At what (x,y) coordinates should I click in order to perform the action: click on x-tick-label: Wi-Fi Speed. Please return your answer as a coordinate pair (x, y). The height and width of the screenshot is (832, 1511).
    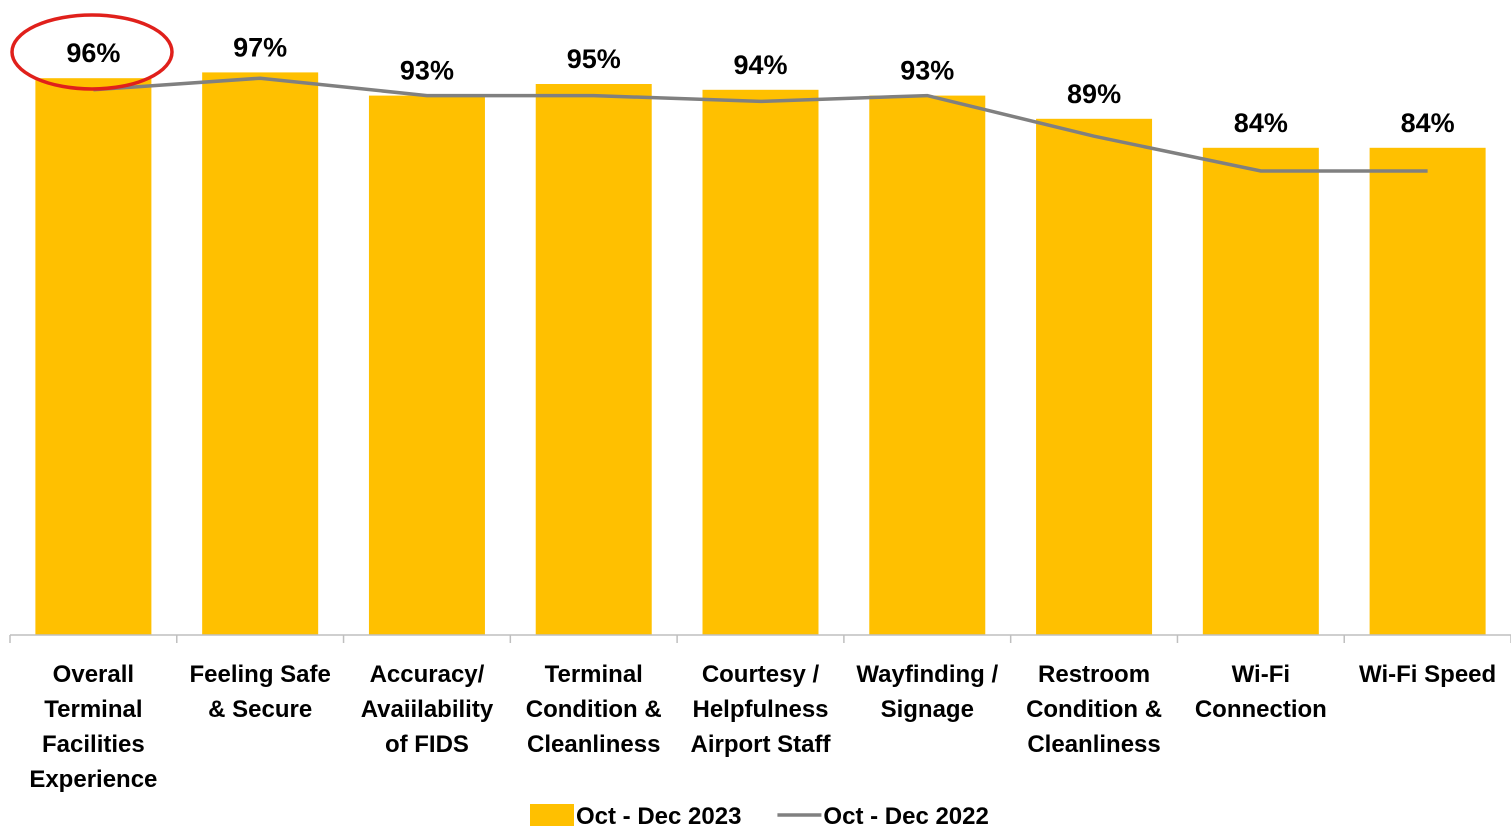
    Looking at the image, I should click on (1428, 674).